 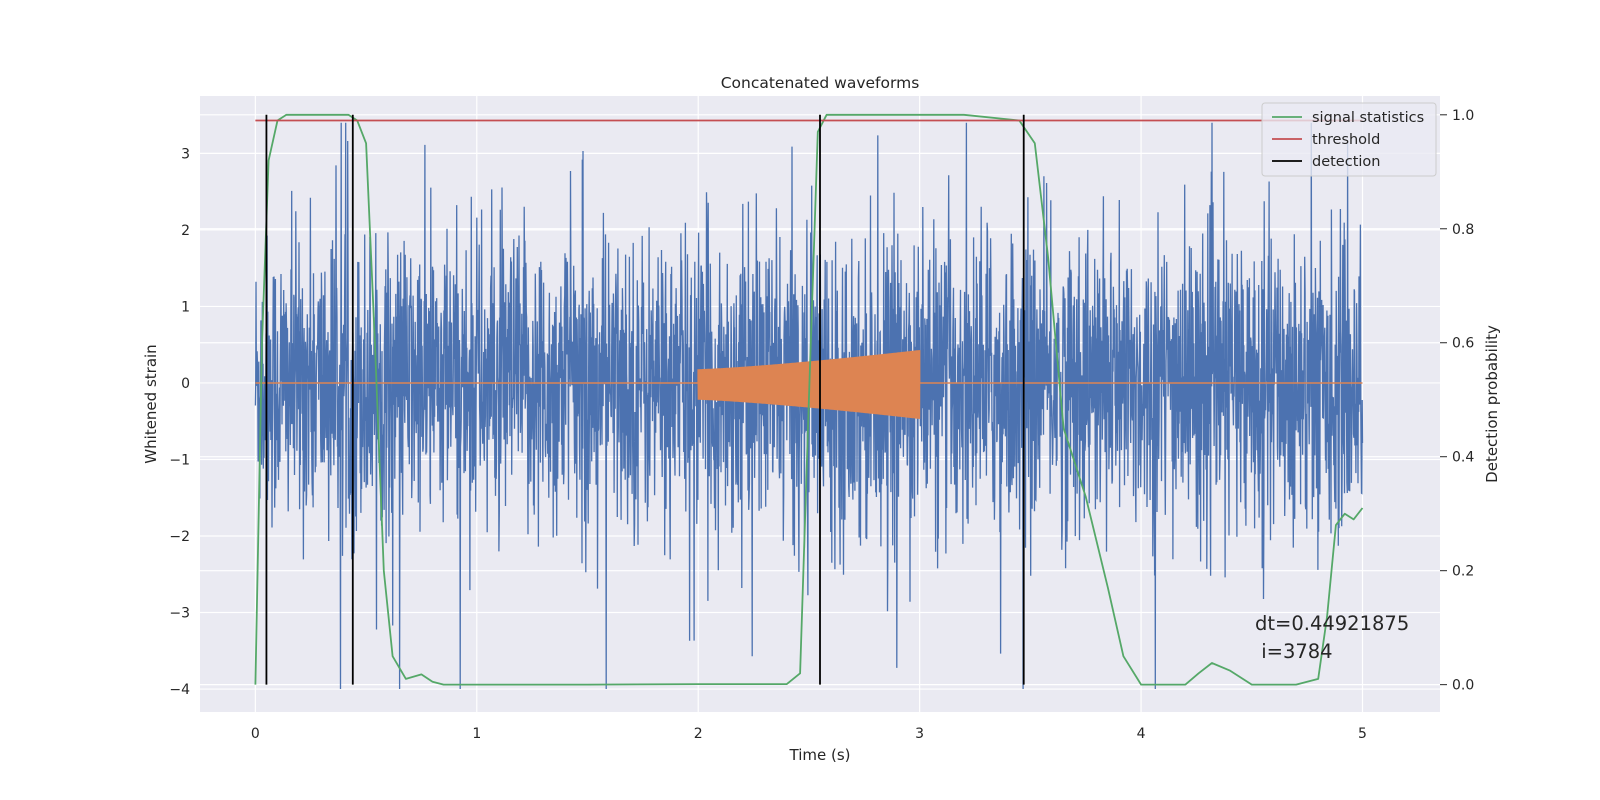 What do you see at coordinates (179, 460) in the screenshot?
I see `y-tick-label: −1` at bounding box center [179, 460].